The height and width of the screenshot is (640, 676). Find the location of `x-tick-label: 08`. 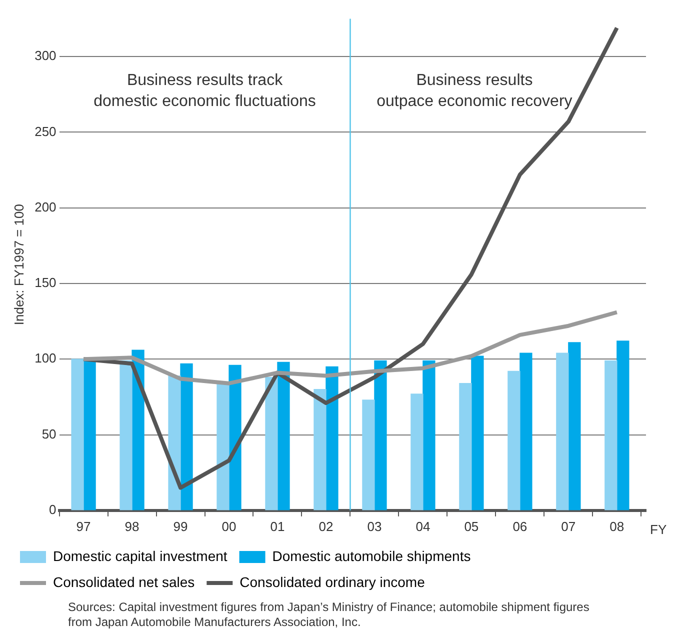

x-tick-label: 08 is located at coordinates (617, 526).